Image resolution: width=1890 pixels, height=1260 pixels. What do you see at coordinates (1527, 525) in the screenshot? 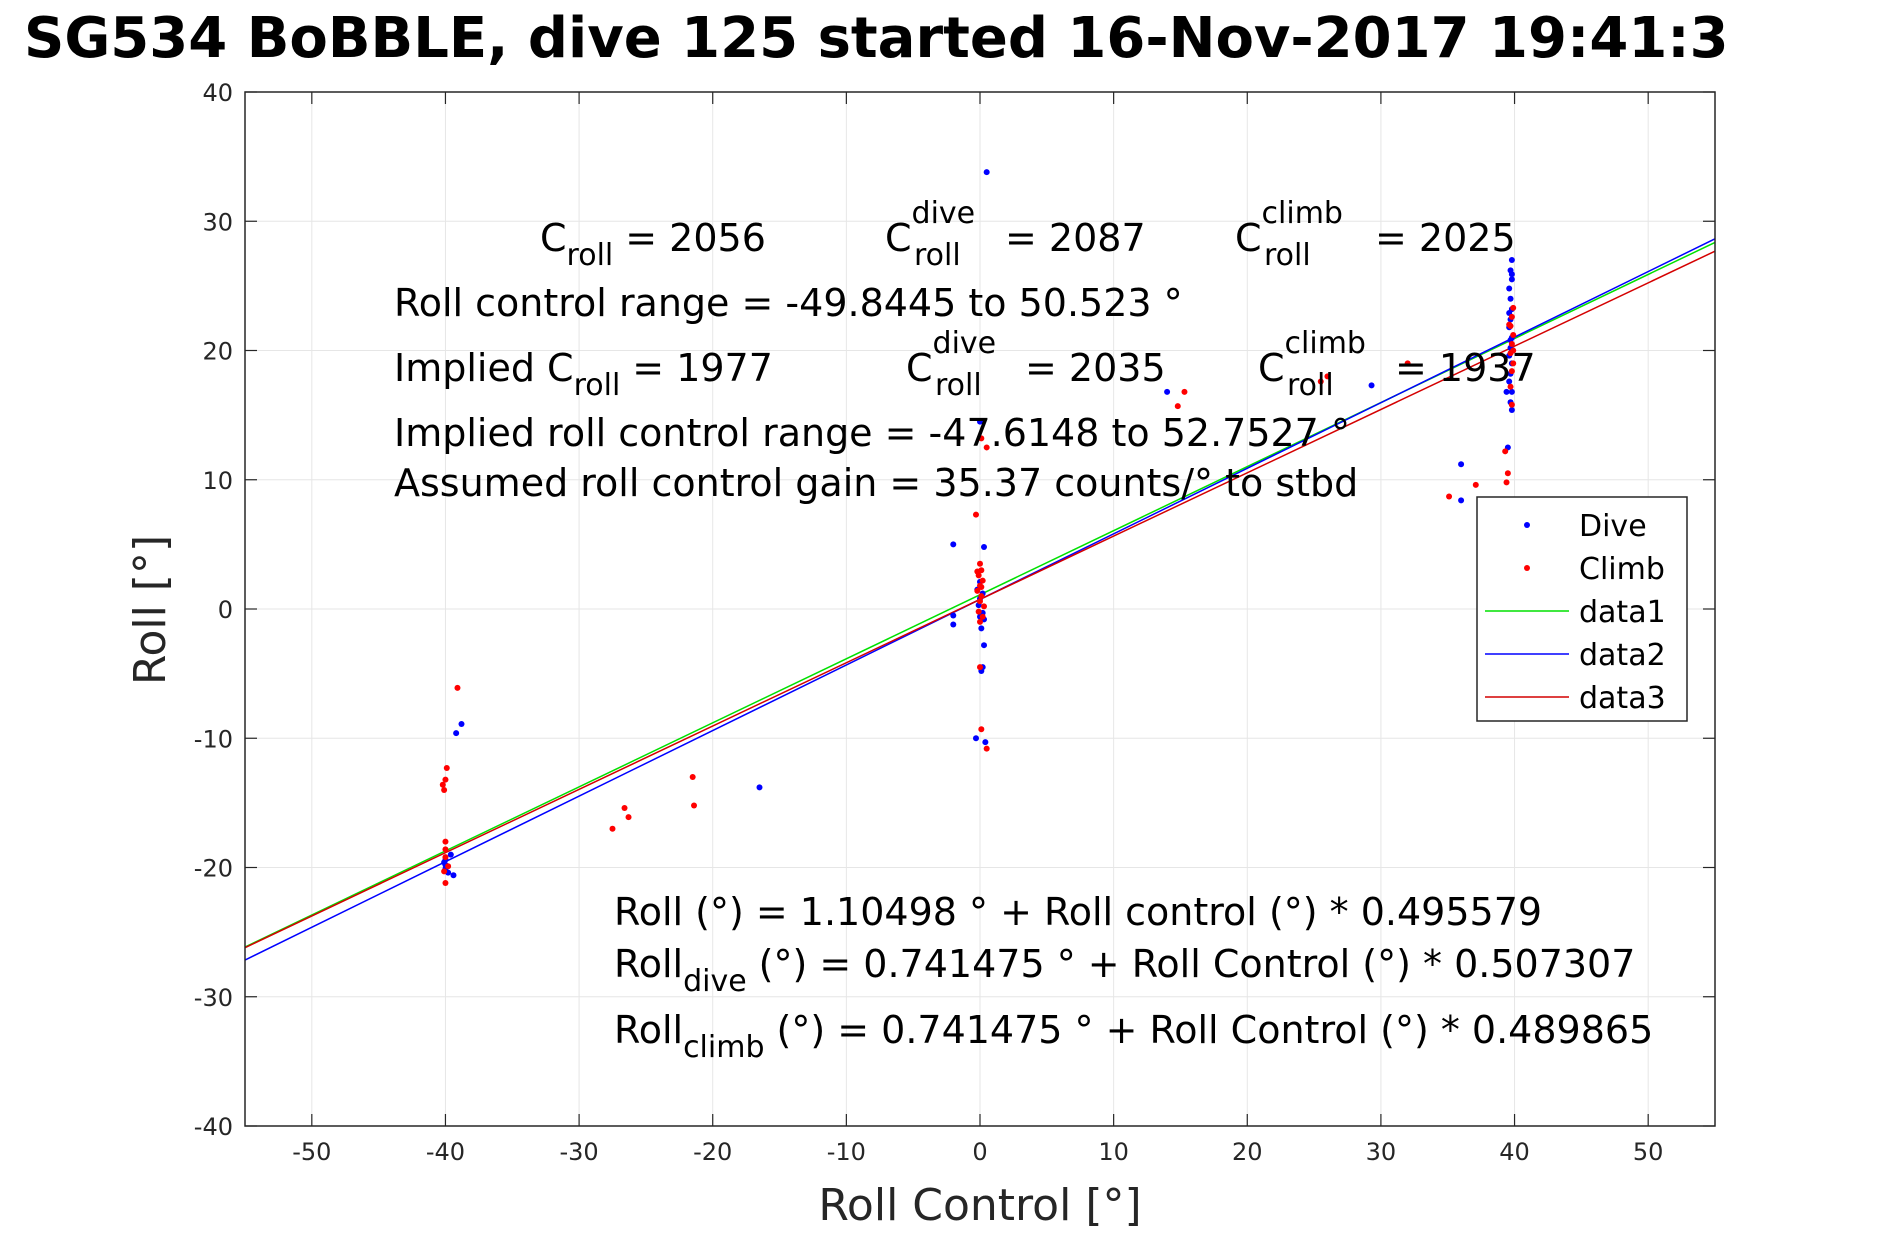
I see `legend-marker-dive` at bounding box center [1527, 525].